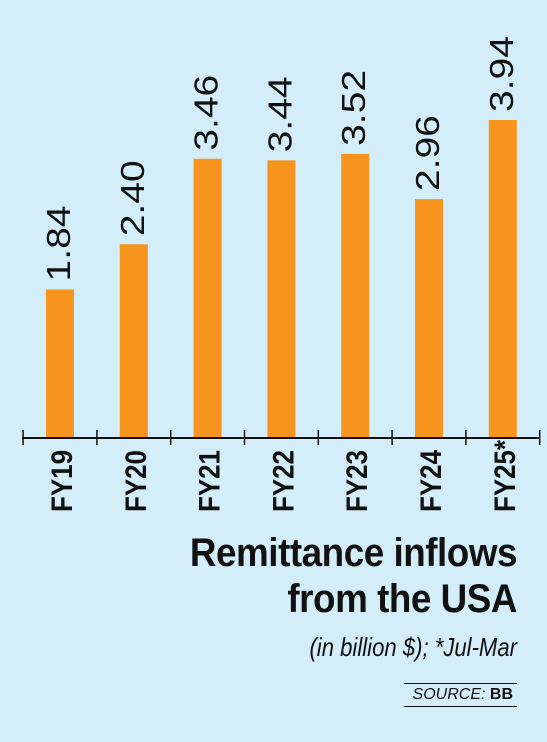  Describe the element at coordinates (402, 599) in the screenshot. I see `chart-title-line-2: from the USA` at that location.